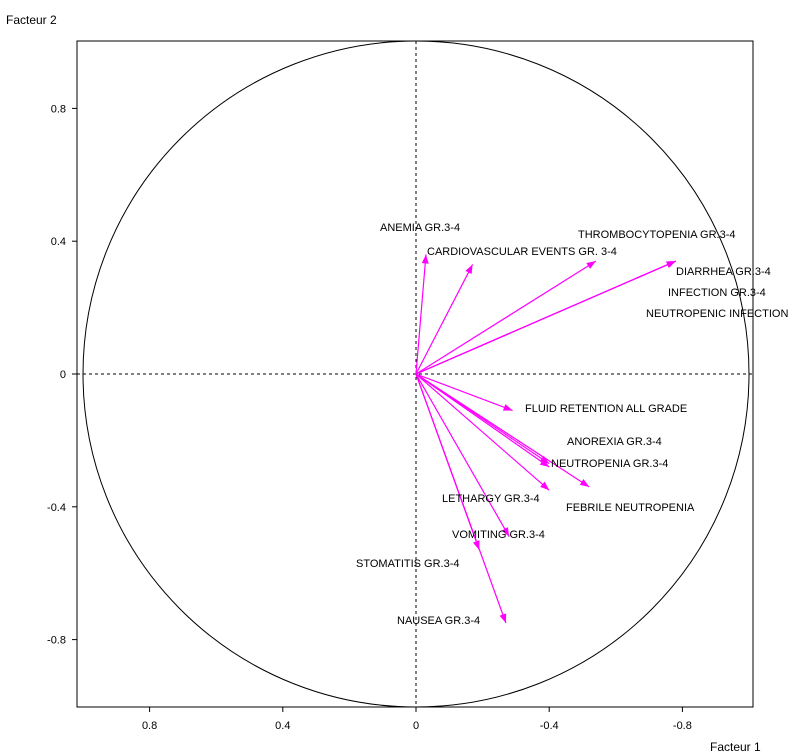 The height and width of the screenshot is (755, 800). Describe the element at coordinates (58, 109) in the screenshot. I see `y-tick-label: 0.8` at that location.